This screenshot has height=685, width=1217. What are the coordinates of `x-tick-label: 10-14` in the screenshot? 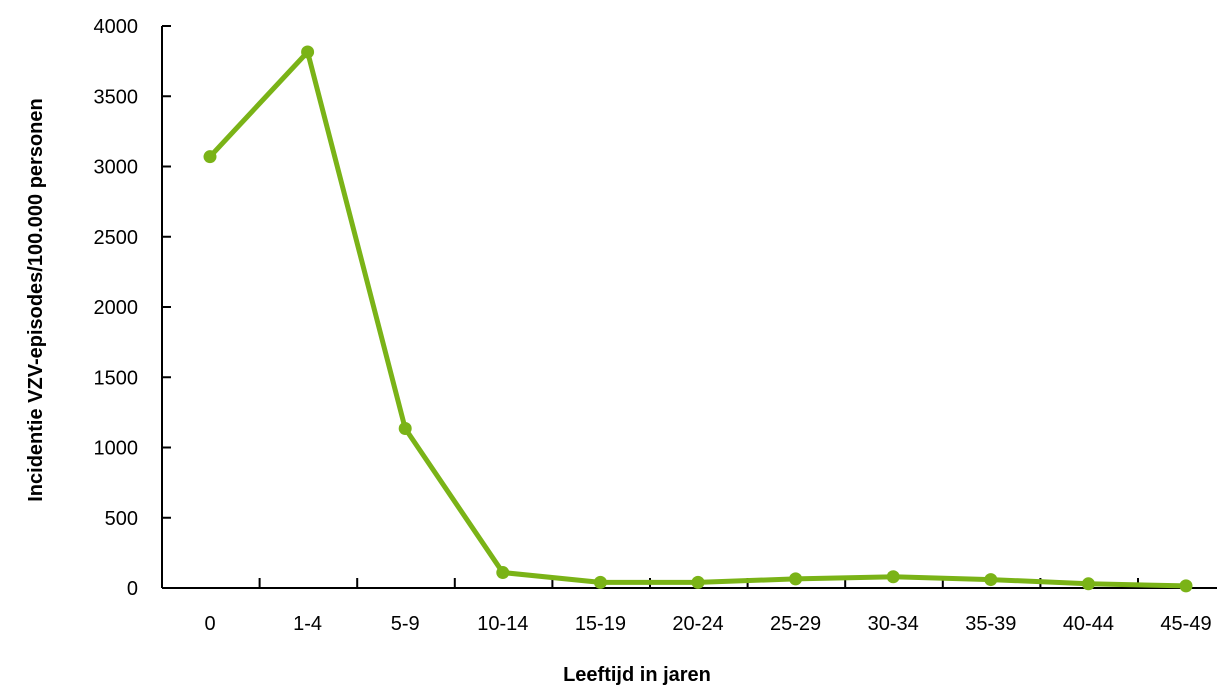 It's located at (502, 624).